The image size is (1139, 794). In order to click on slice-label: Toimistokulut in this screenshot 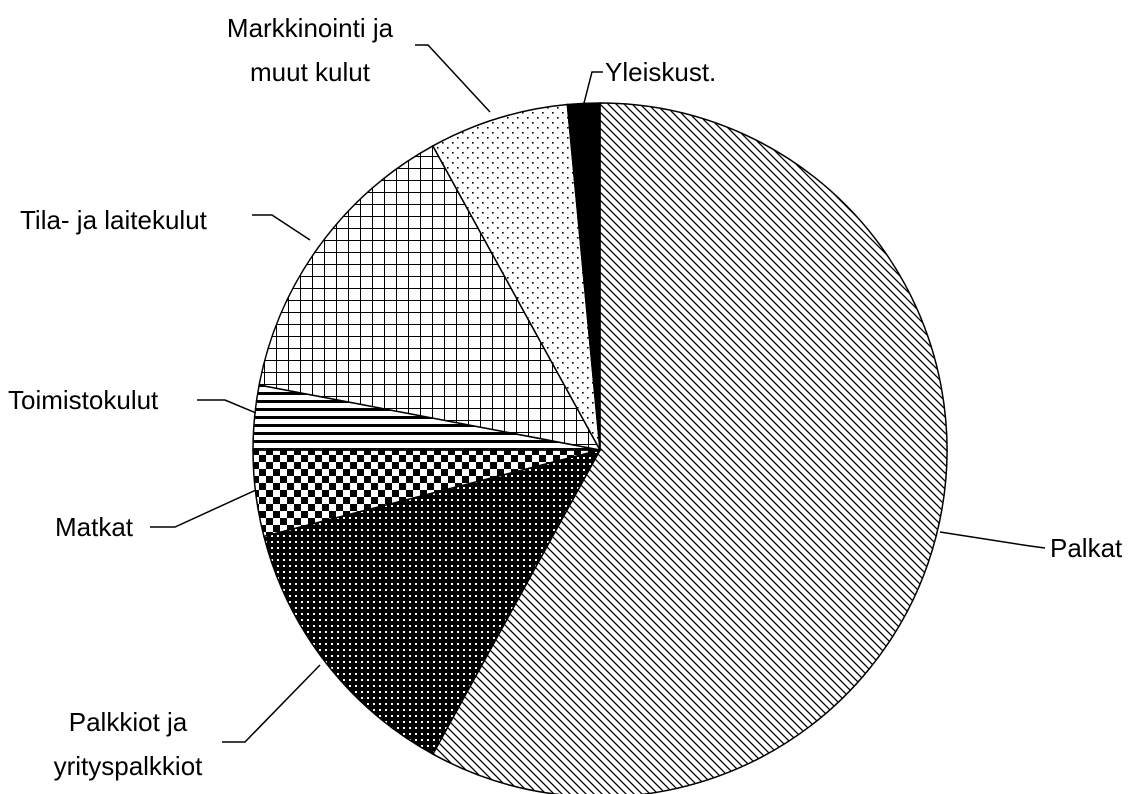, I will do `click(83, 400)`.